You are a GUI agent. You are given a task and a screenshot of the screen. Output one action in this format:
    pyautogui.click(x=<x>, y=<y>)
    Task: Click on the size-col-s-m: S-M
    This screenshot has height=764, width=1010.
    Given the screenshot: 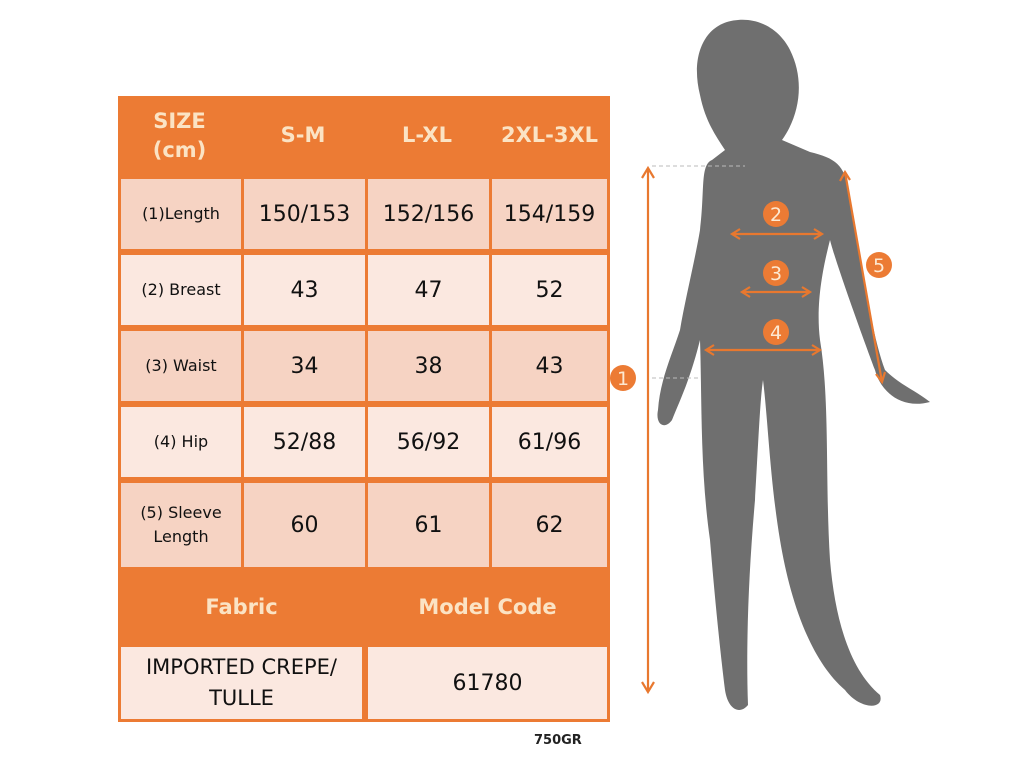 What is the action you would take?
    pyautogui.click(x=303, y=135)
    